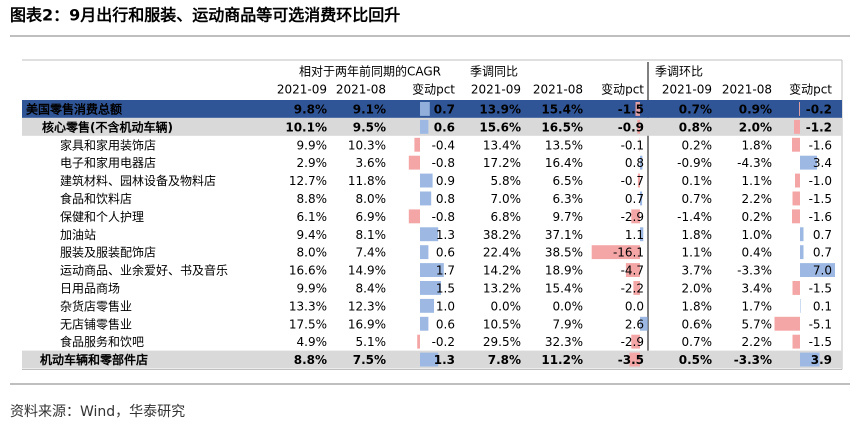 The image size is (862, 431). What do you see at coordinates (564, 253) in the screenshot?
I see `cell-value: 38.5%` at bounding box center [564, 253].